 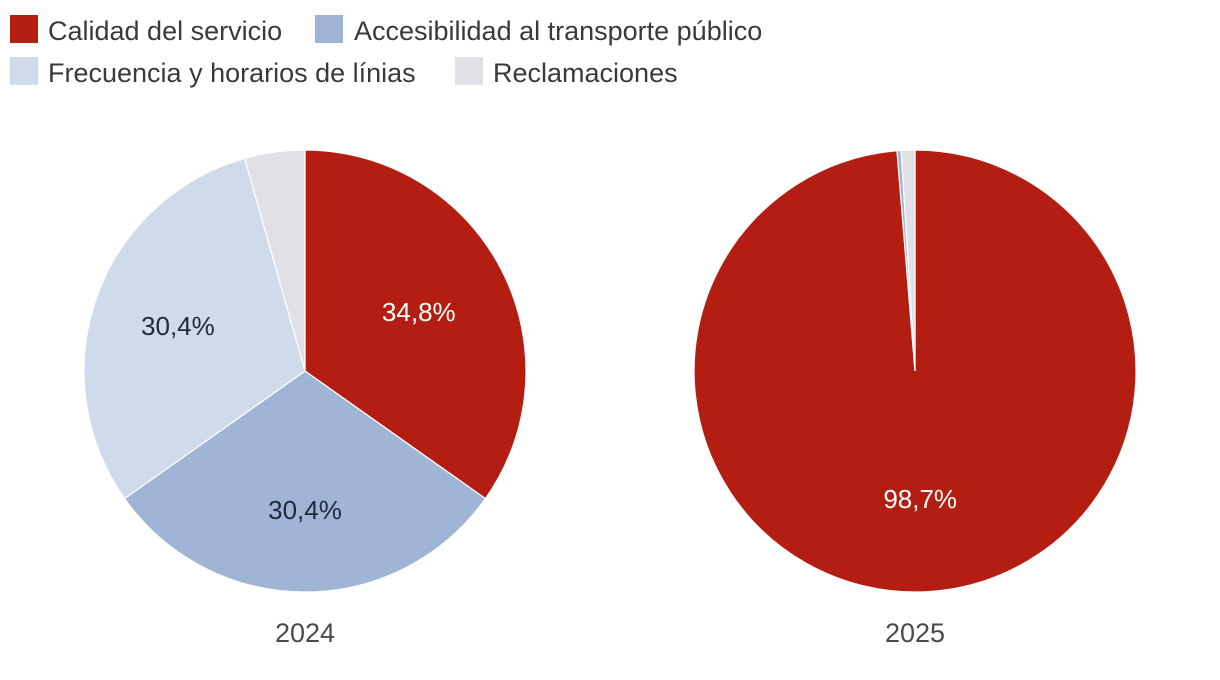 What do you see at coordinates (24, 71) in the screenshot?
I see `legend-swatch-frecuencia-y-horarios-de-linias` at bounding box center [24, 71].